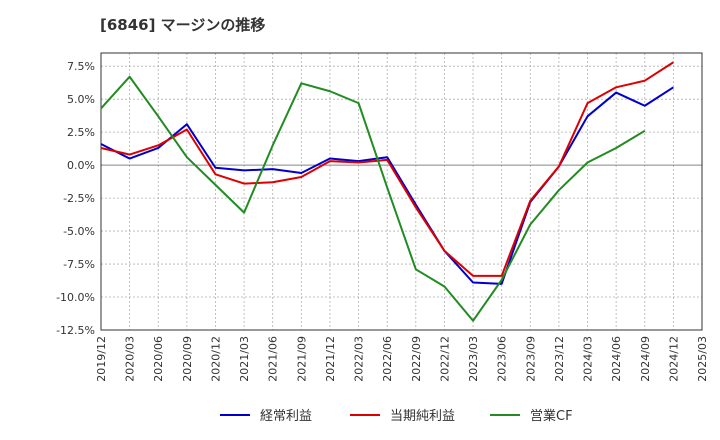  I want to click on y-tick-label: -2.5%, so click(79, 198).